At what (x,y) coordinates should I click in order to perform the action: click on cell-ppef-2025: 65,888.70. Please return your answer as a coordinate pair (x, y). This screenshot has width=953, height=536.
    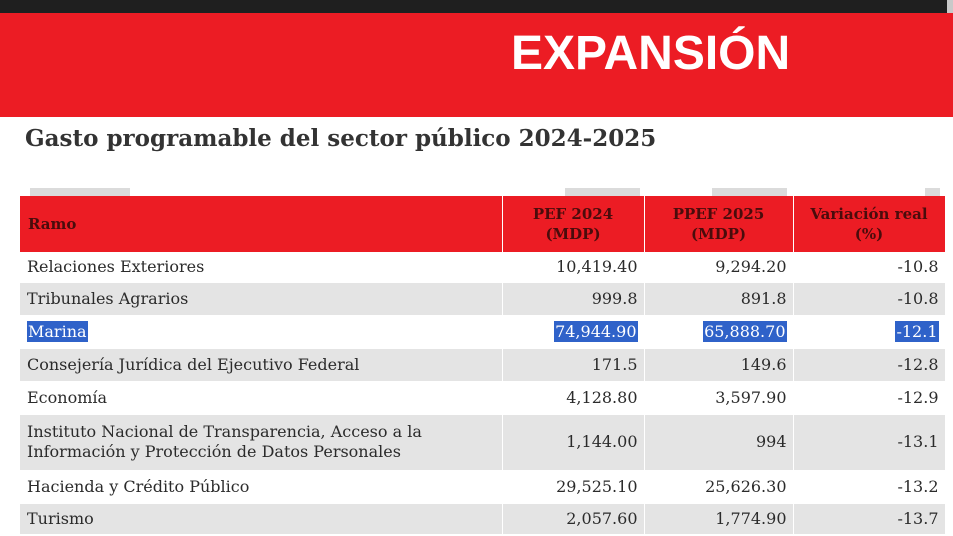
    Looking at the image, I should click on (719, 332).